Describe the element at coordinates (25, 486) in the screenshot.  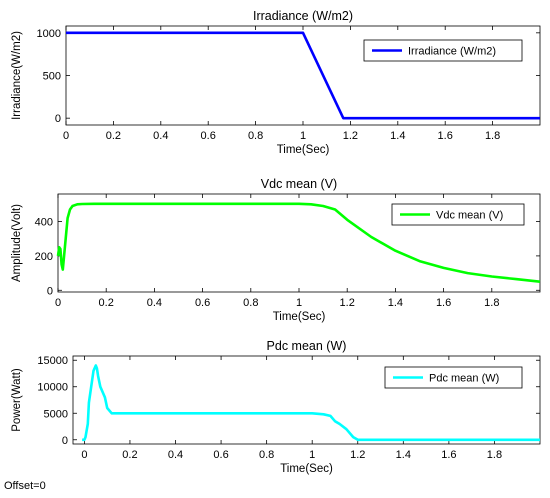
I see `offset-label: Offset=0` at that location.